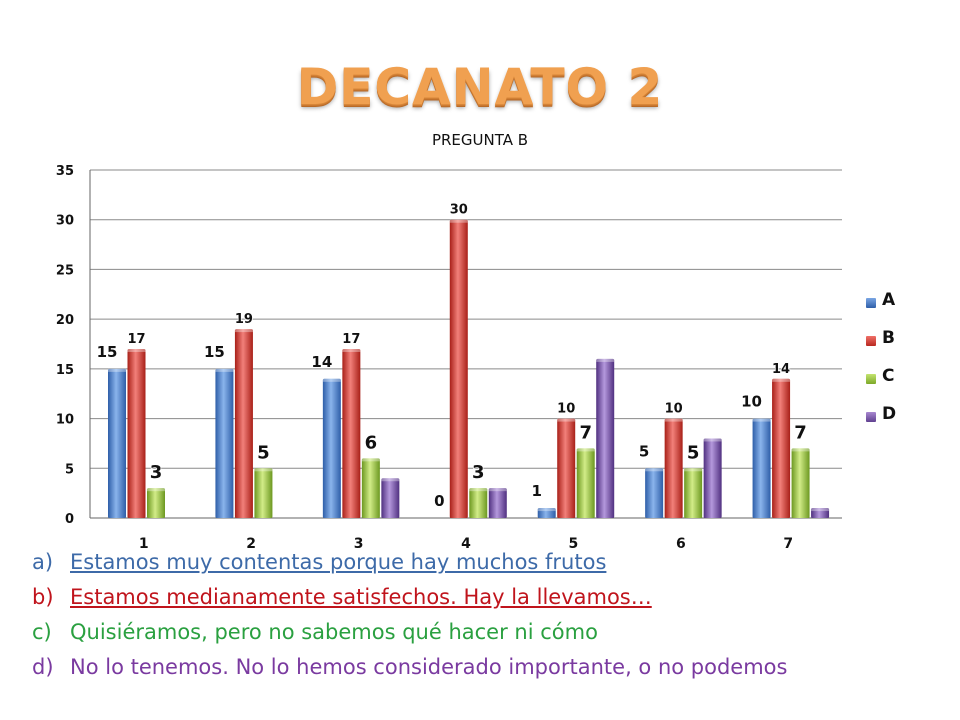 The image size is (960, 720). What do you see at coordinates (871, 341) in the screenshot?
I see `legend-swatch-b` at bounding box center [871, 341].